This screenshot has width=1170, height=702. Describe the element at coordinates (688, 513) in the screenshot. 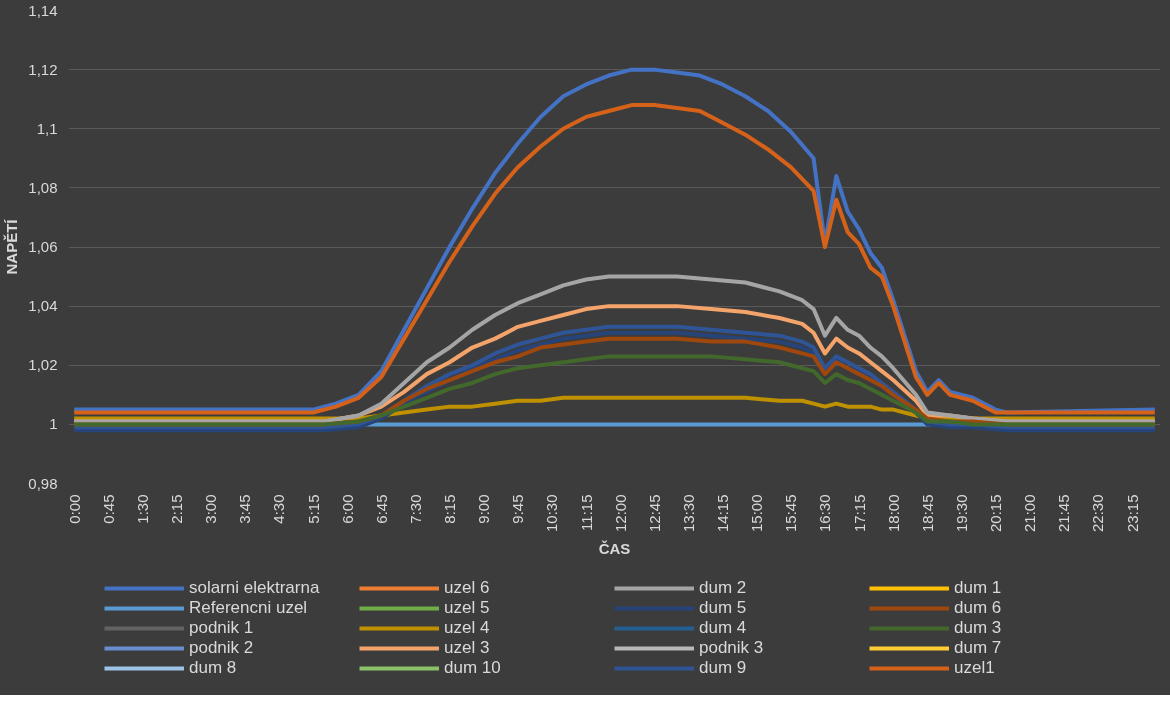

I see `x-tick-label: 13:30` at that location.